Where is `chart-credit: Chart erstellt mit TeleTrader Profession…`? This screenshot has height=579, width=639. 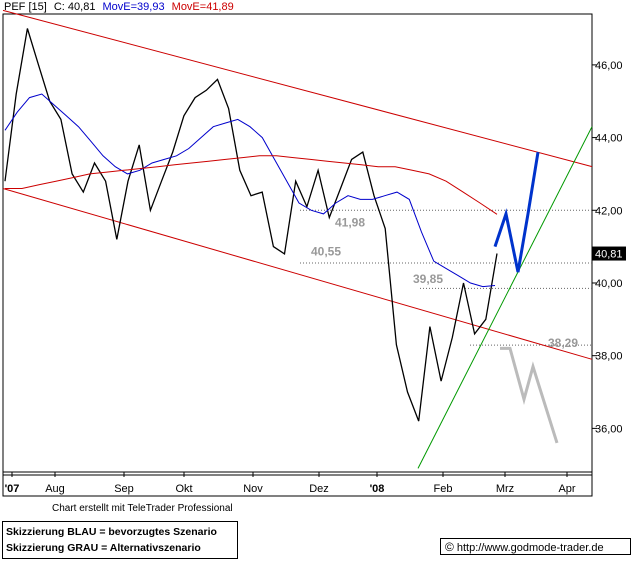 chart-credit: Chart erstellt mit TeleTrader Profession… is located at coordinates (142, 508).